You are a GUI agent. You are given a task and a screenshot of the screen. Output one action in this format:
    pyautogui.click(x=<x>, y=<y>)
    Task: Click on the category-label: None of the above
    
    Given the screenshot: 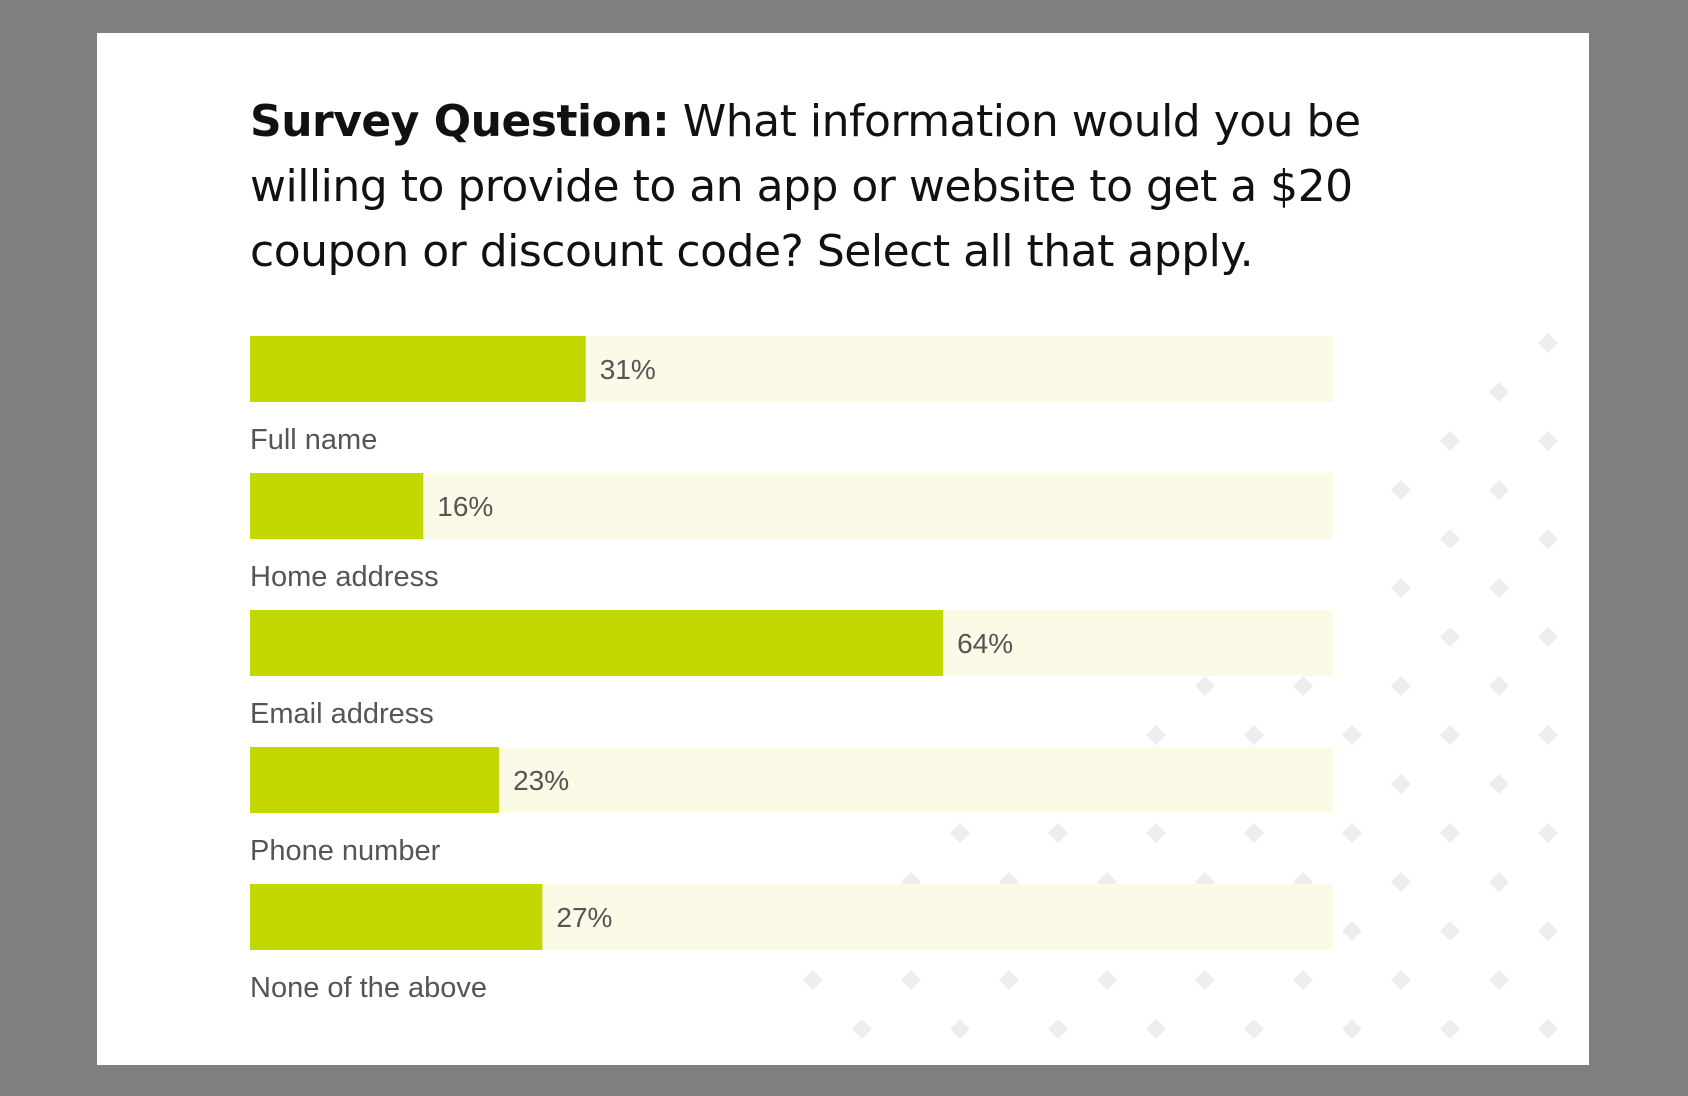 What is the action you would take?
    pyautogui.click(x=368, y=988)
    